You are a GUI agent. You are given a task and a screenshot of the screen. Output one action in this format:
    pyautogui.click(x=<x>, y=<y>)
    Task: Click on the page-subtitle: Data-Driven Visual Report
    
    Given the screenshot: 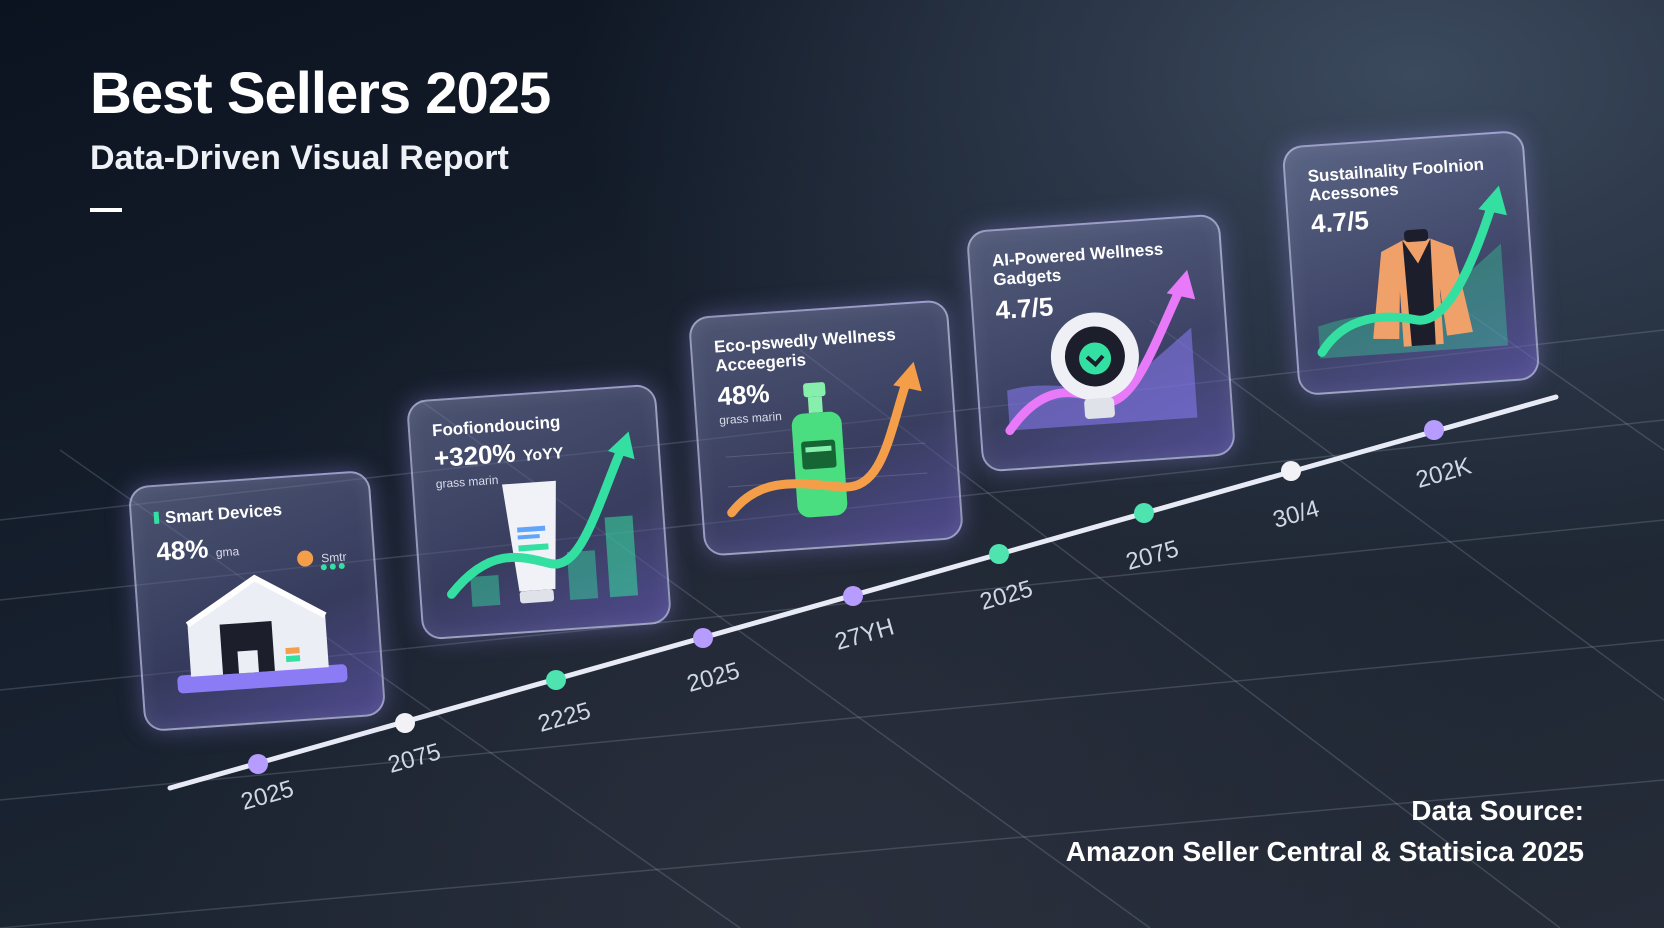 What is the action you would take?
    pyautogui.click(x=299, y=158)
    